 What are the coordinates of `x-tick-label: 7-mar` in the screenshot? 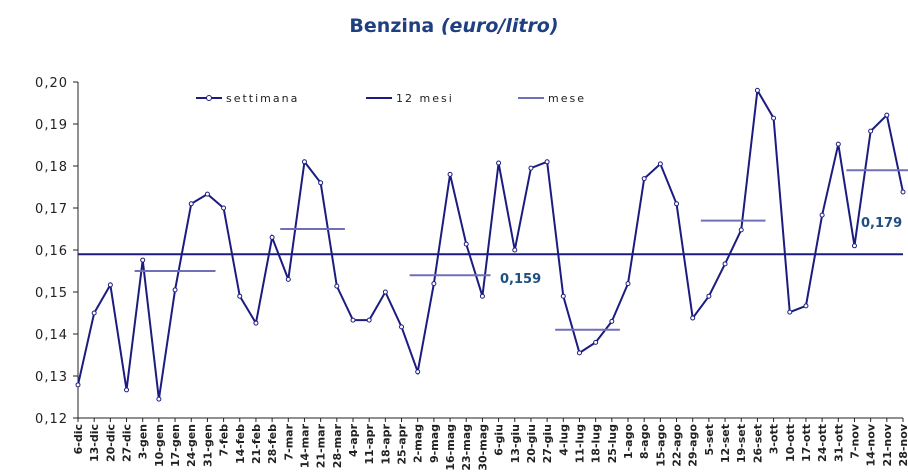 It's located at (288, 441).